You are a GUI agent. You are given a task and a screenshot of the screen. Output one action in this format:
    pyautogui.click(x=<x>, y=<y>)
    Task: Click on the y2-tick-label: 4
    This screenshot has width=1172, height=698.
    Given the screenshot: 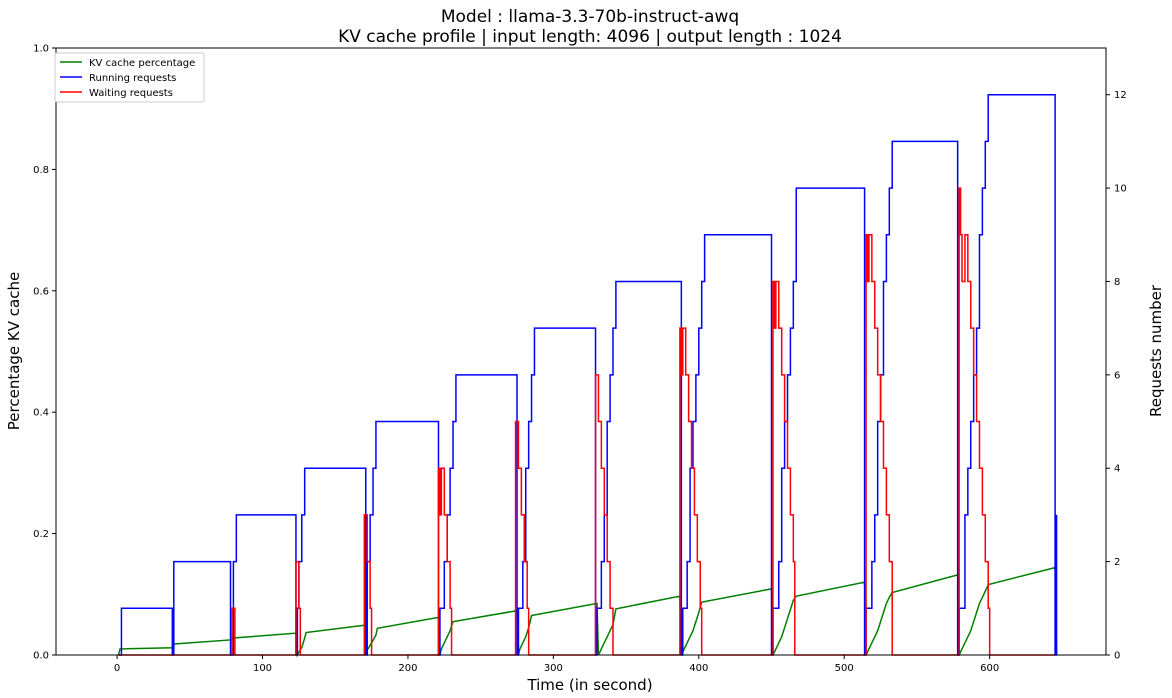 What is the action you would take?
    pyautogui.click(x=1117, y=469)
    